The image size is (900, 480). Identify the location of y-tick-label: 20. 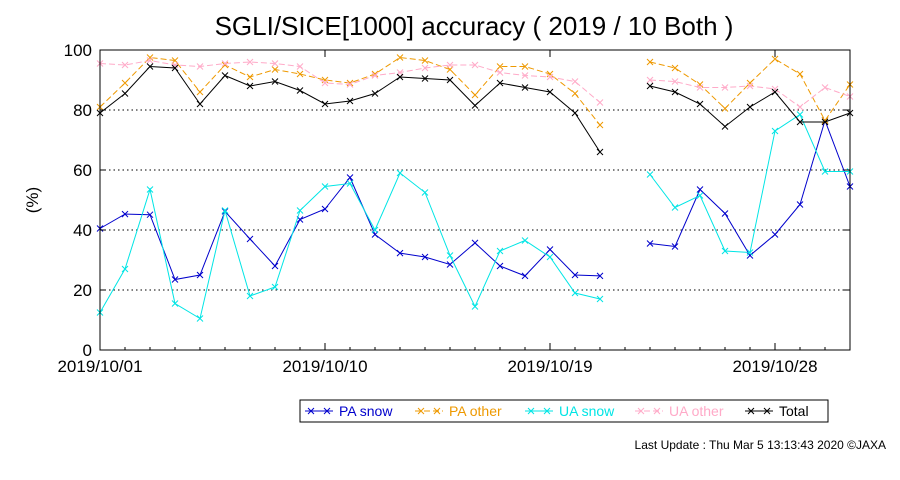
(82, 290).